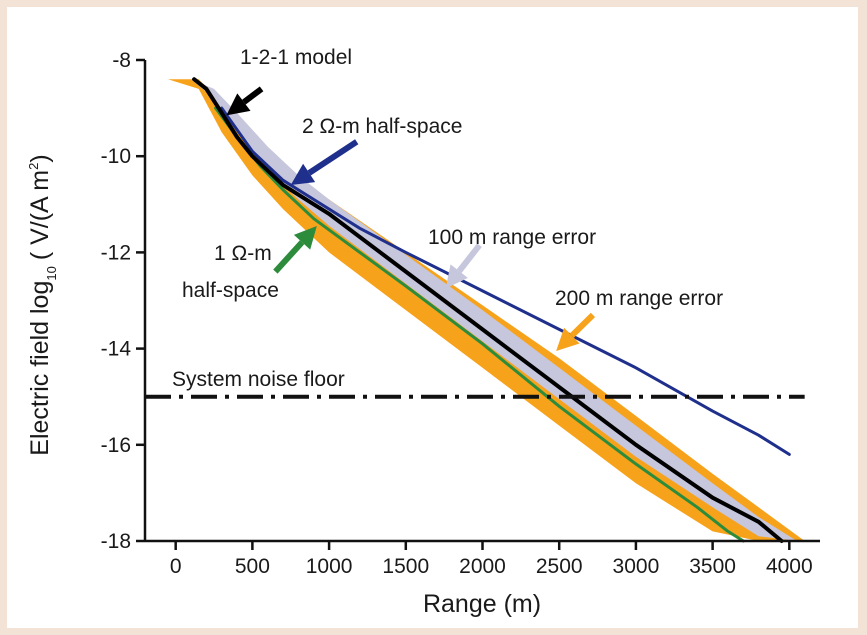 The width and height of the screenshot is (867, 635). Describe the element at coordinates (333, 157) in the screenshot. I see `annotation-arrow-shaft-a2om` at that location.